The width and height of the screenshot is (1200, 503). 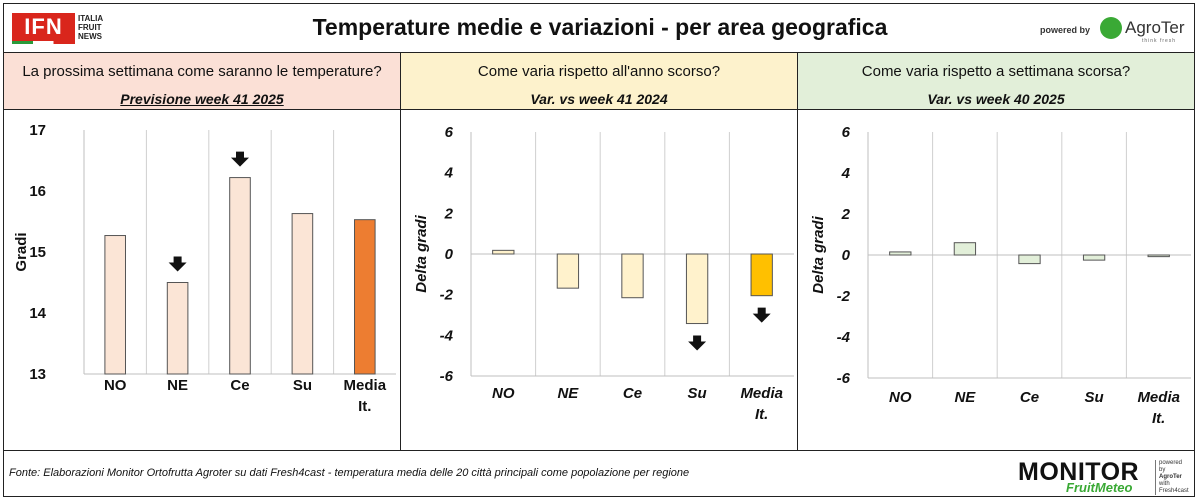 What do you see at coordinates (91, 18) in the screenshot?
I see `ifn-sub-line: ITALIA` at bounding box center [91, 18].